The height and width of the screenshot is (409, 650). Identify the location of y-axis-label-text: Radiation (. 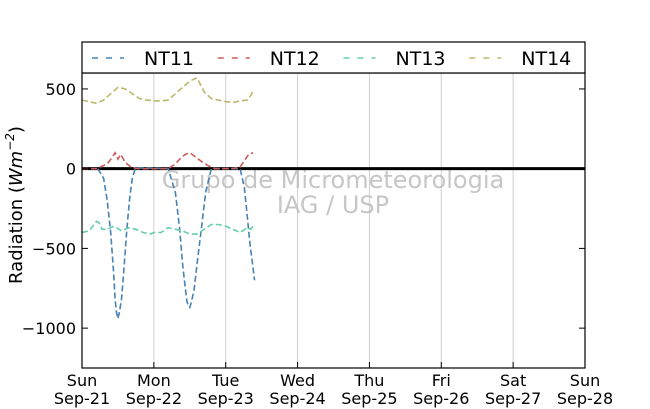
(16, 235).